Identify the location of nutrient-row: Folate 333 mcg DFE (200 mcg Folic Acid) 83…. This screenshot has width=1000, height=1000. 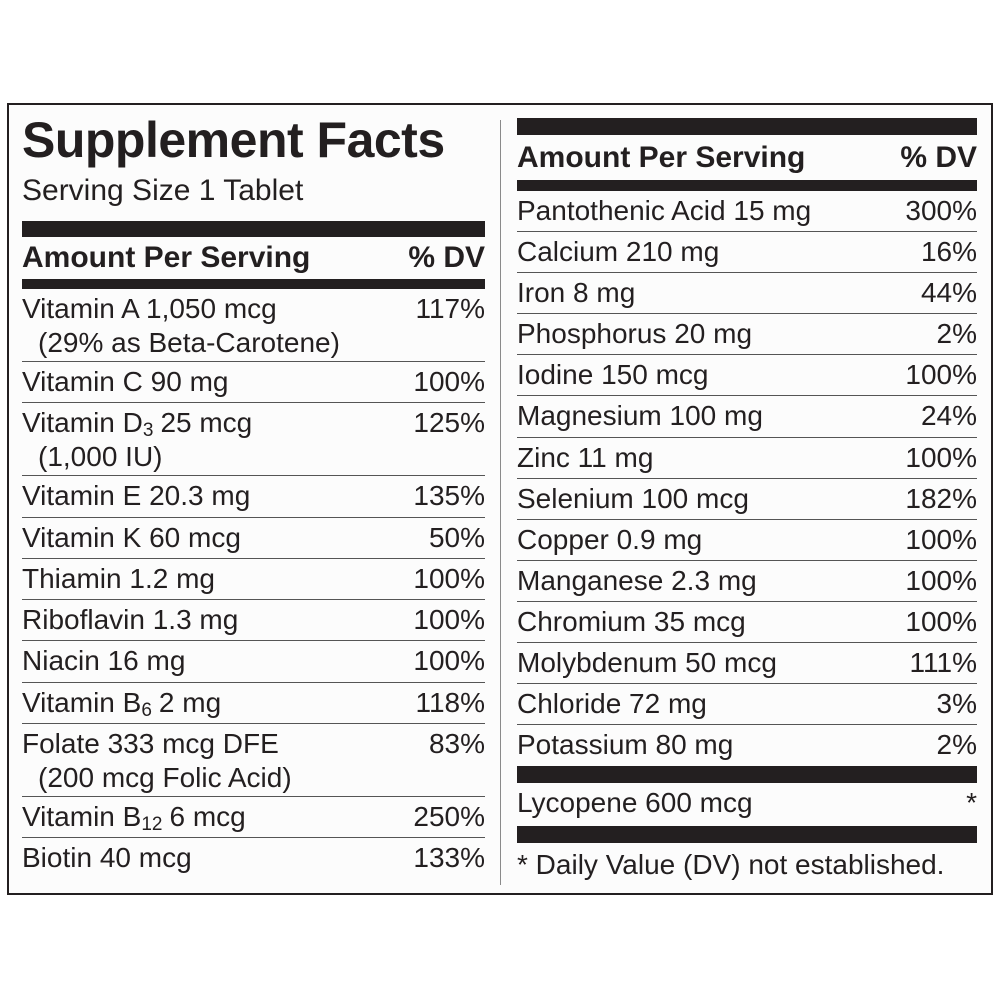
(253, 761).